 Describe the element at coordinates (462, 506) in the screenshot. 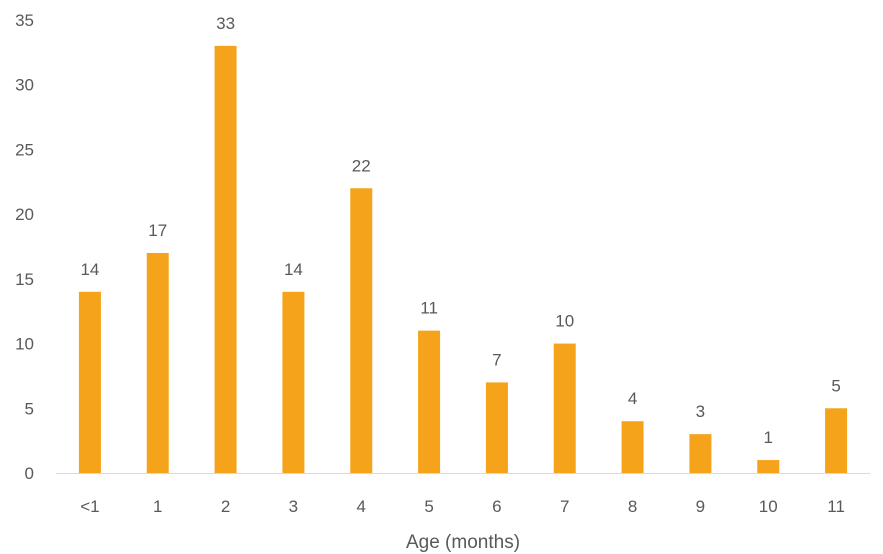

I see `x-axis-tick-labels: <1 1 2 3 4 5 6 7 8 9 10 11` at that location.